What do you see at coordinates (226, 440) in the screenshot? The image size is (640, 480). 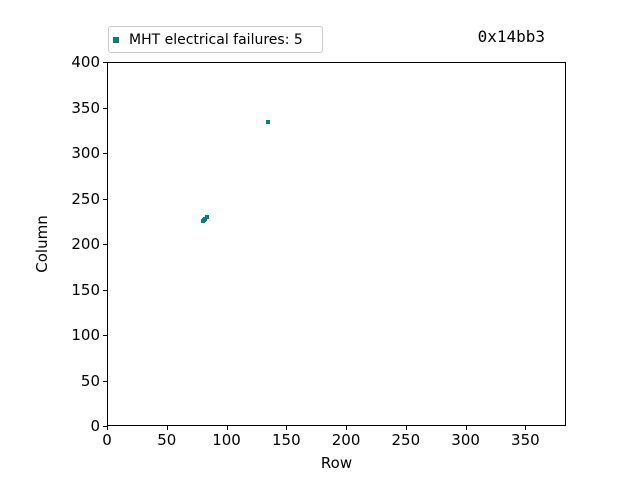 I see `x-tick-label: 100` at bounding box center [226, 440].